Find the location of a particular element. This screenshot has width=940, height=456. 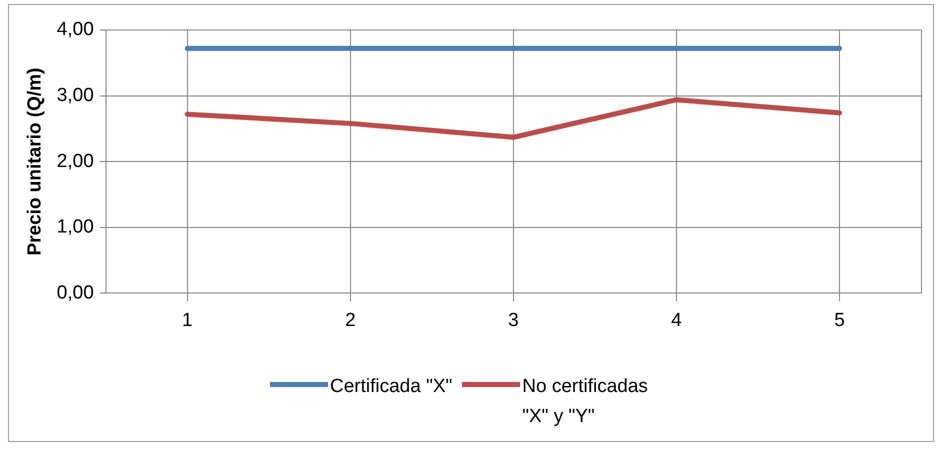

x-tick-label: 4 is located at coordinates (676, 320).